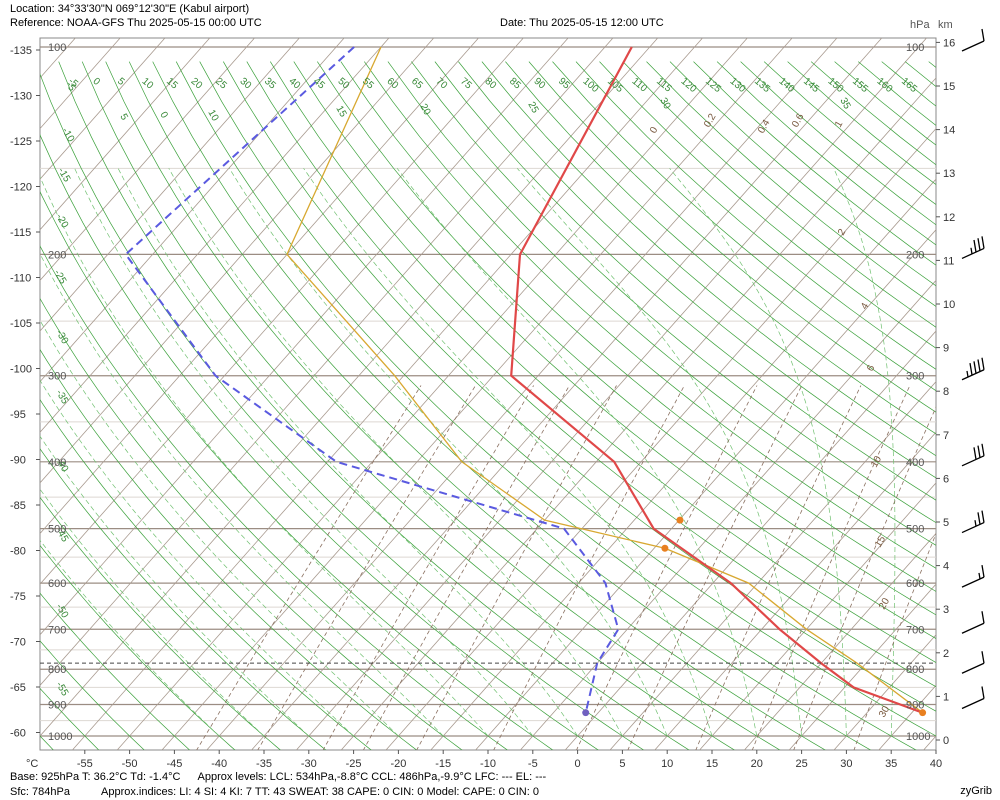 This screenshot has height=800, width=1000. Describe the element at coordinates (532, 108) in the screenshot. I see `moist-adiabat-label: 25` at that location.